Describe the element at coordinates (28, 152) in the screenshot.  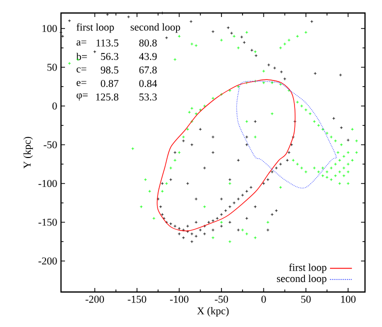
I see `y-axis-title: Y (kpc)` at that location.